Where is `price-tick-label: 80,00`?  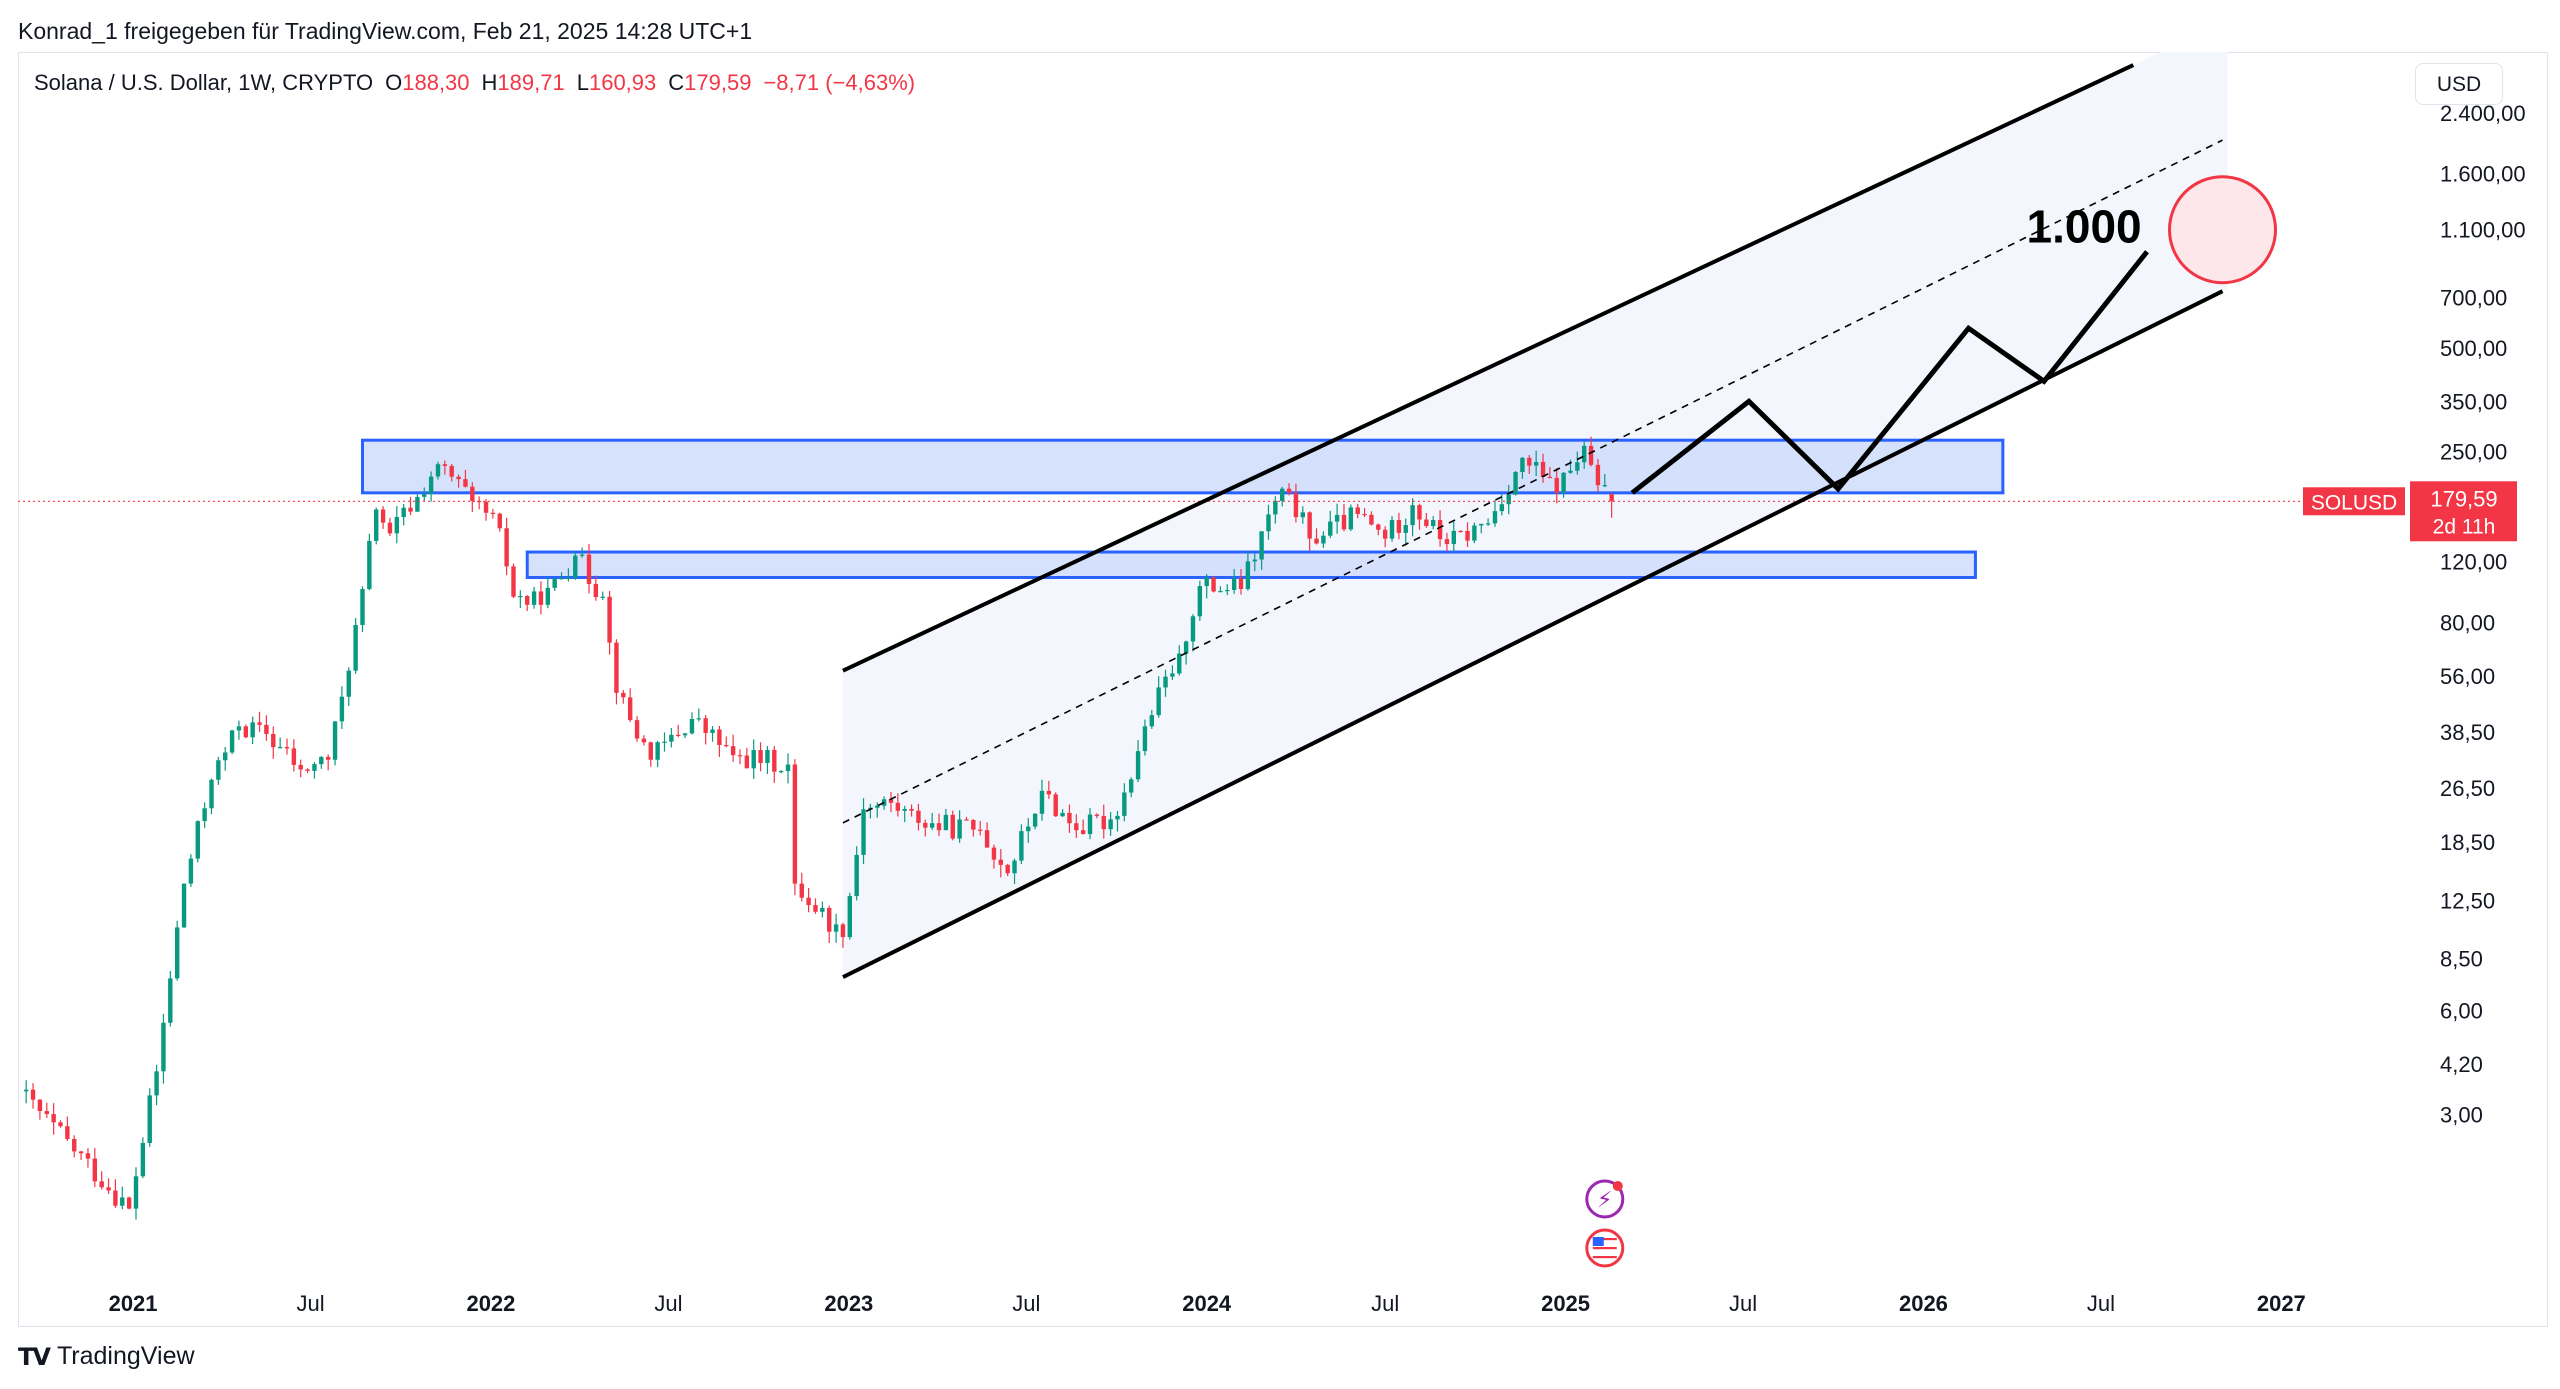
price-tick-label: 80,00 is located at coordinates (2467, 622).